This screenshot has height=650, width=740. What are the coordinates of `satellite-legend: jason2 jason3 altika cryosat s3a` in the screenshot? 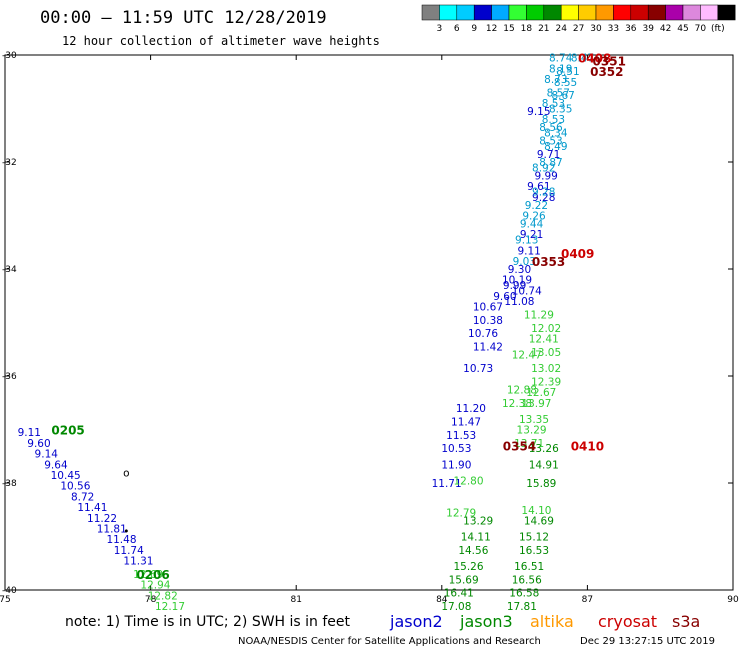 It's located at (544, 621).